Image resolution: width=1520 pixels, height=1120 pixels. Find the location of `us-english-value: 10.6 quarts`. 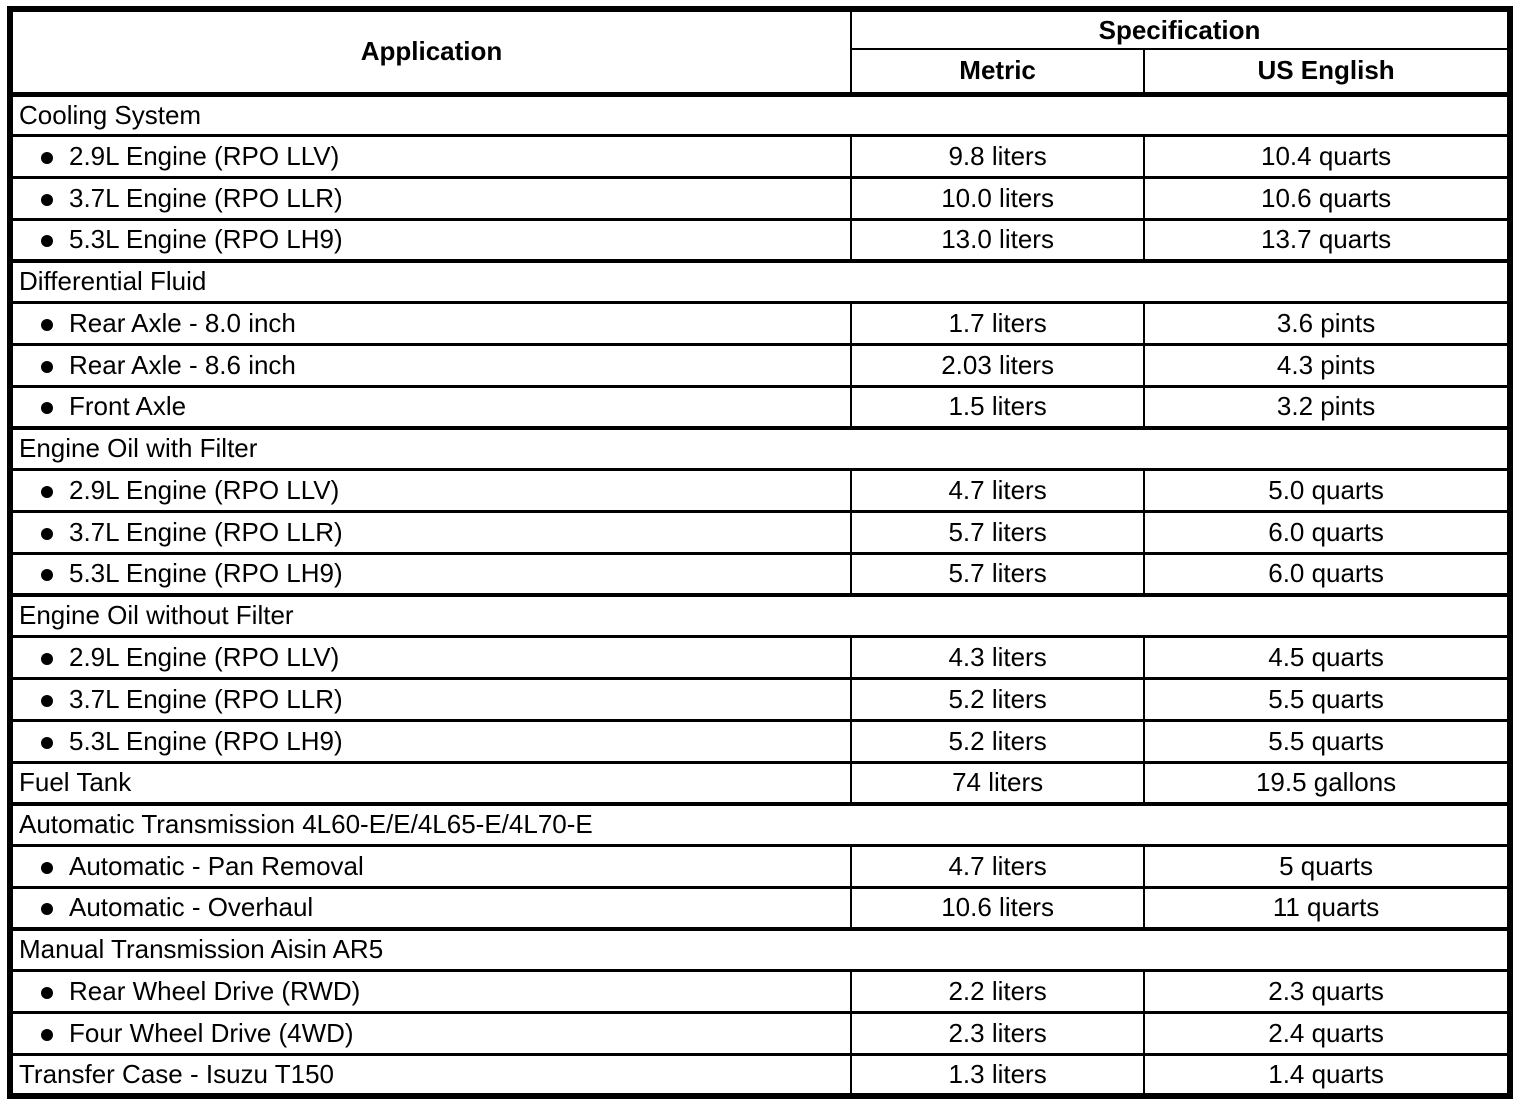

us-english-value: 10.6 quarts is located at coordinates (1326, 197).